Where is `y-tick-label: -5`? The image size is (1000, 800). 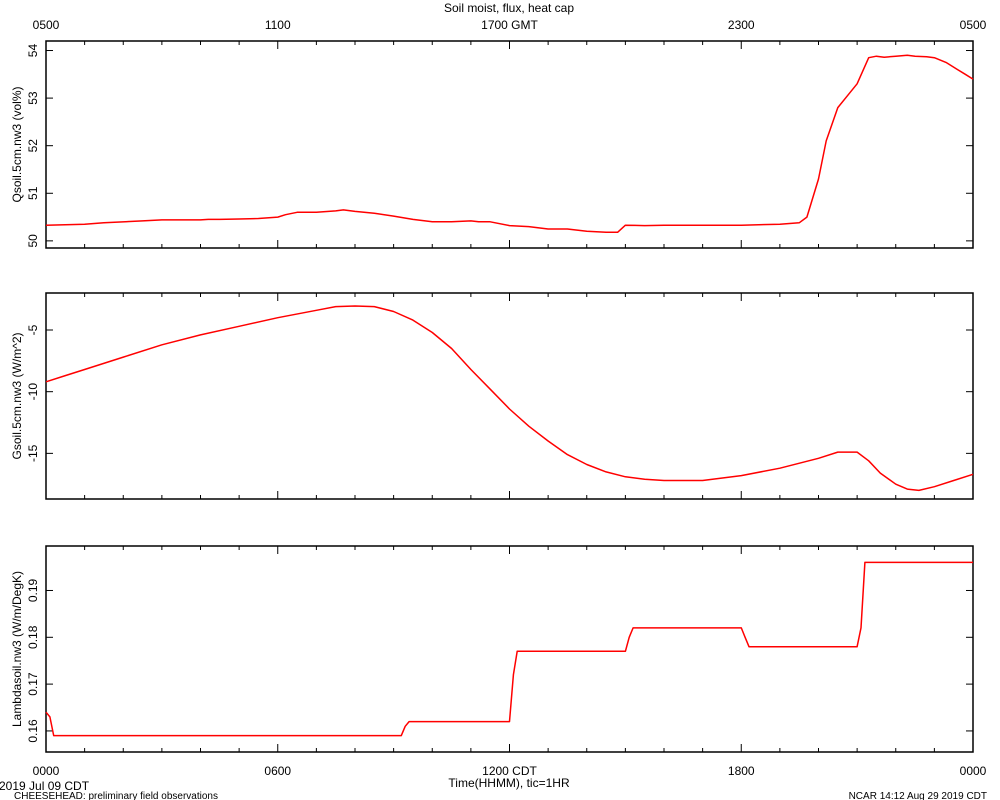 y-tick-label: -5 is located at coordinates (33, 329).